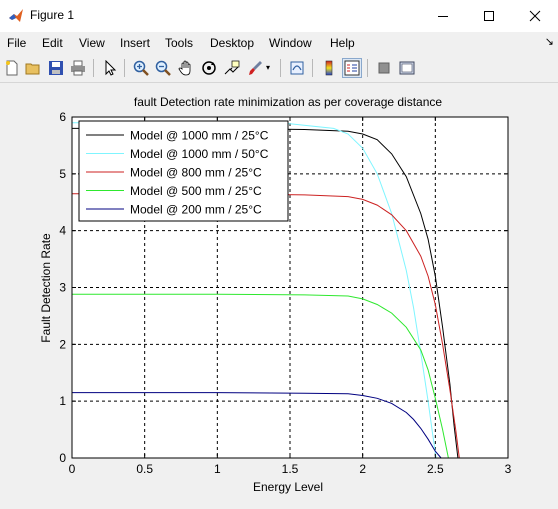 The width and height of the screenshot is (558, 509). I want to click on link-plot-icon, so click(297, 68).